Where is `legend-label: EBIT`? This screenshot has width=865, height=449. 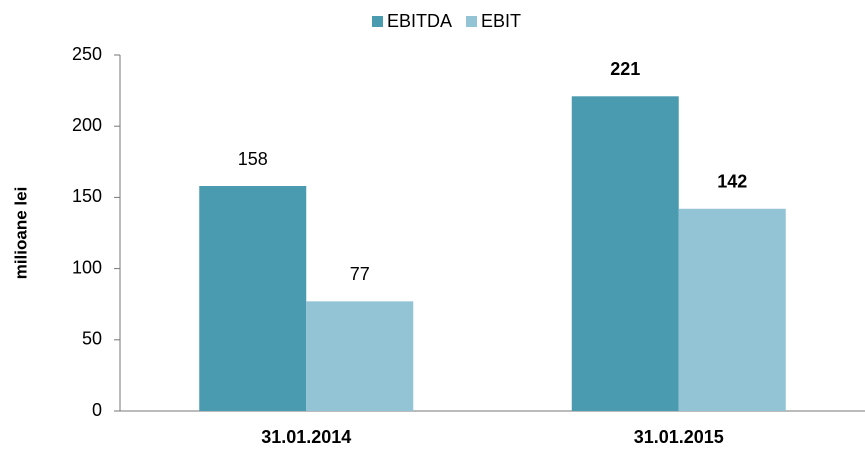 legend-label: EBIT is located at coordinates (501, 21).